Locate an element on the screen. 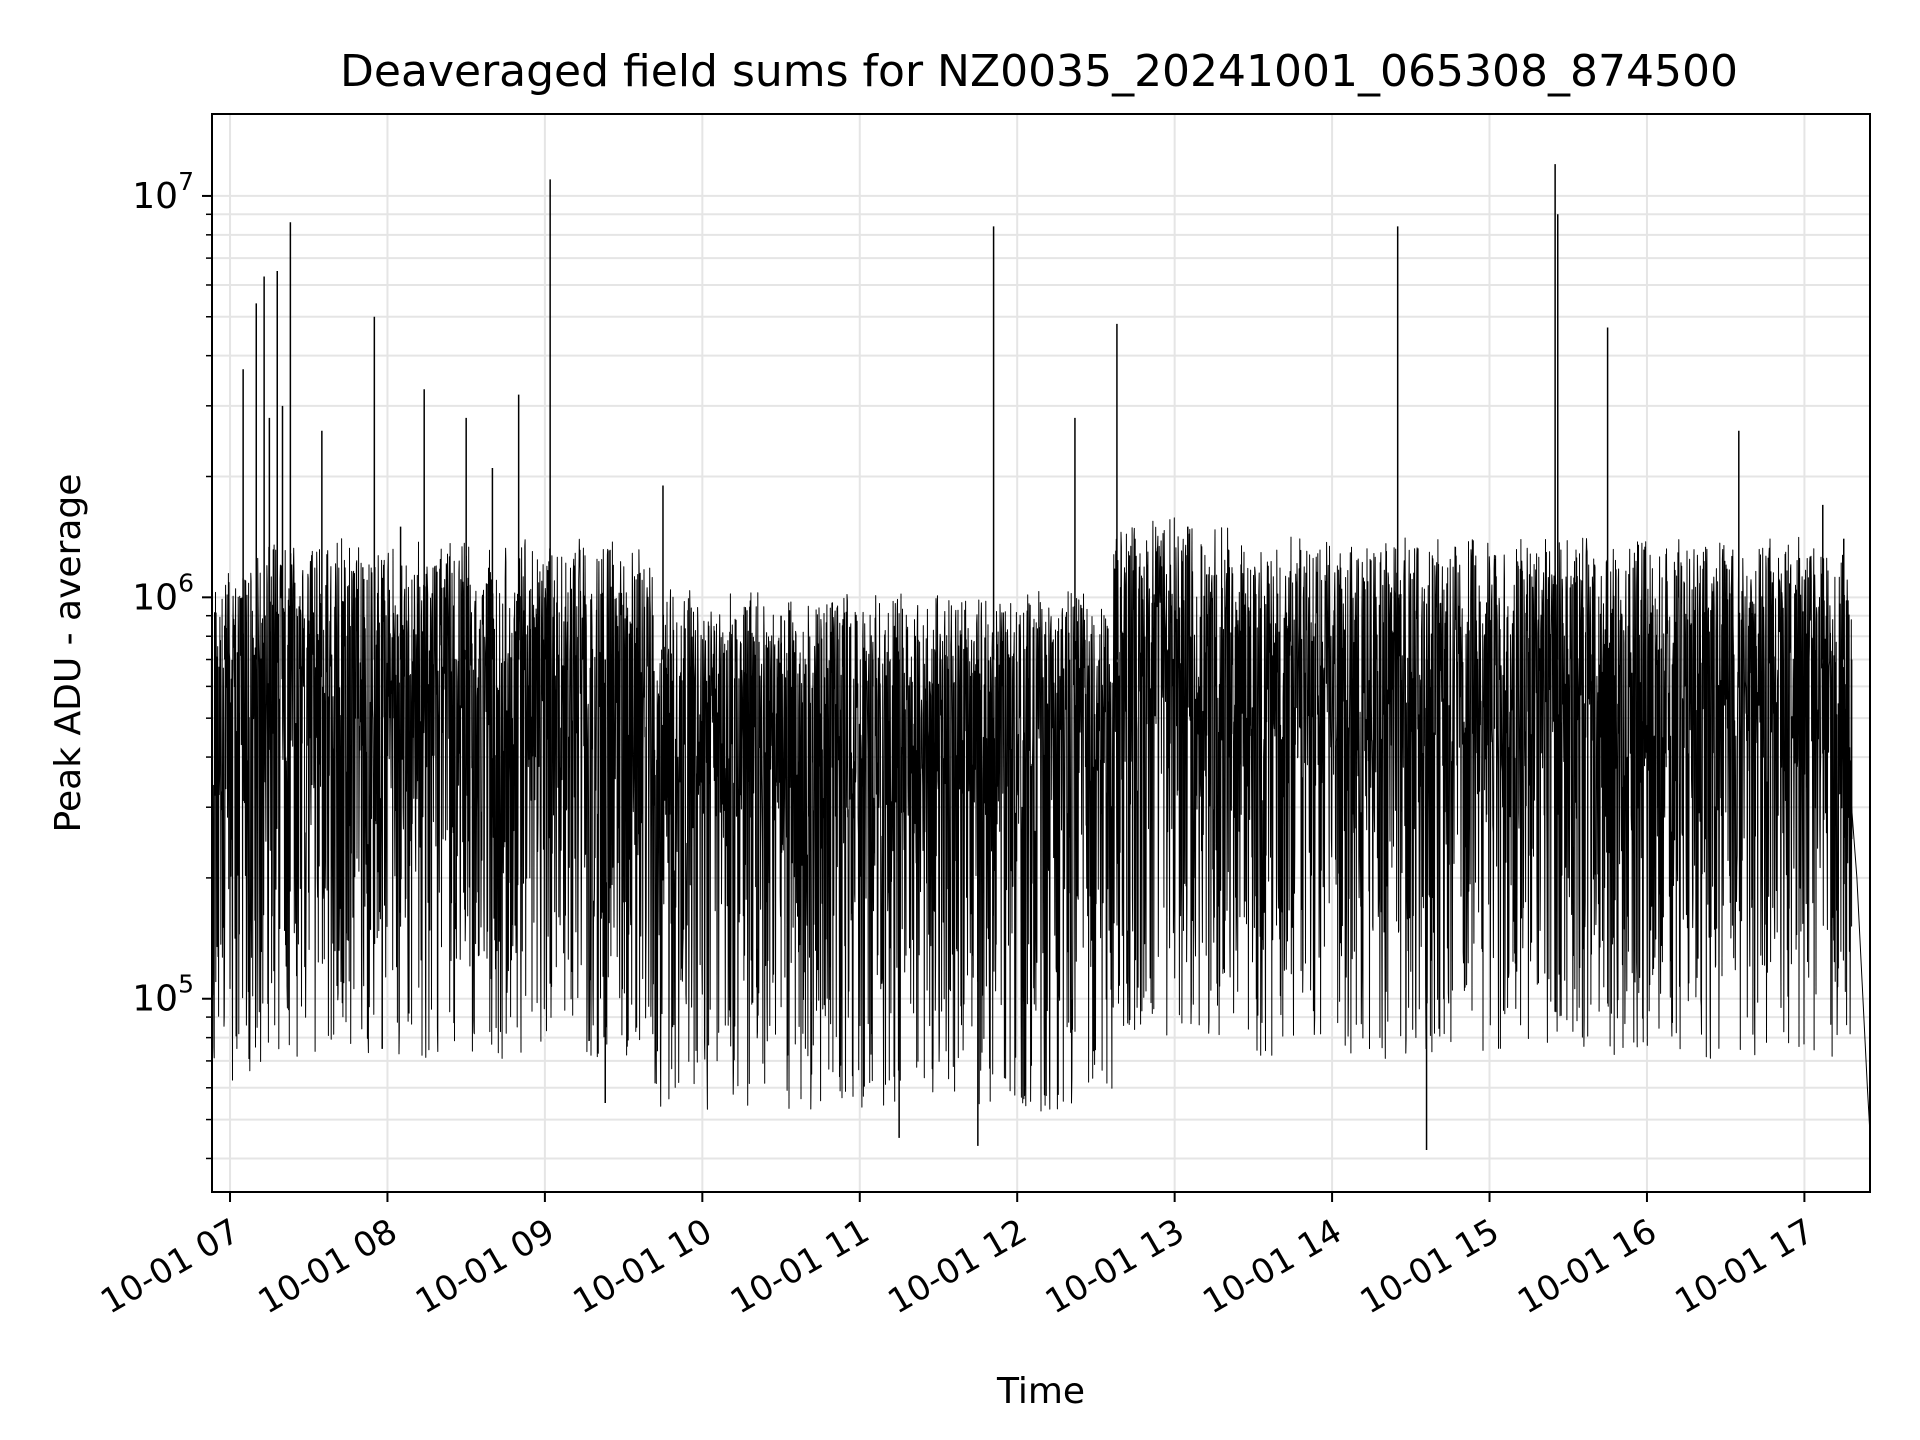  y-tick-exponent: 5 is located at coordinates (186, 984).